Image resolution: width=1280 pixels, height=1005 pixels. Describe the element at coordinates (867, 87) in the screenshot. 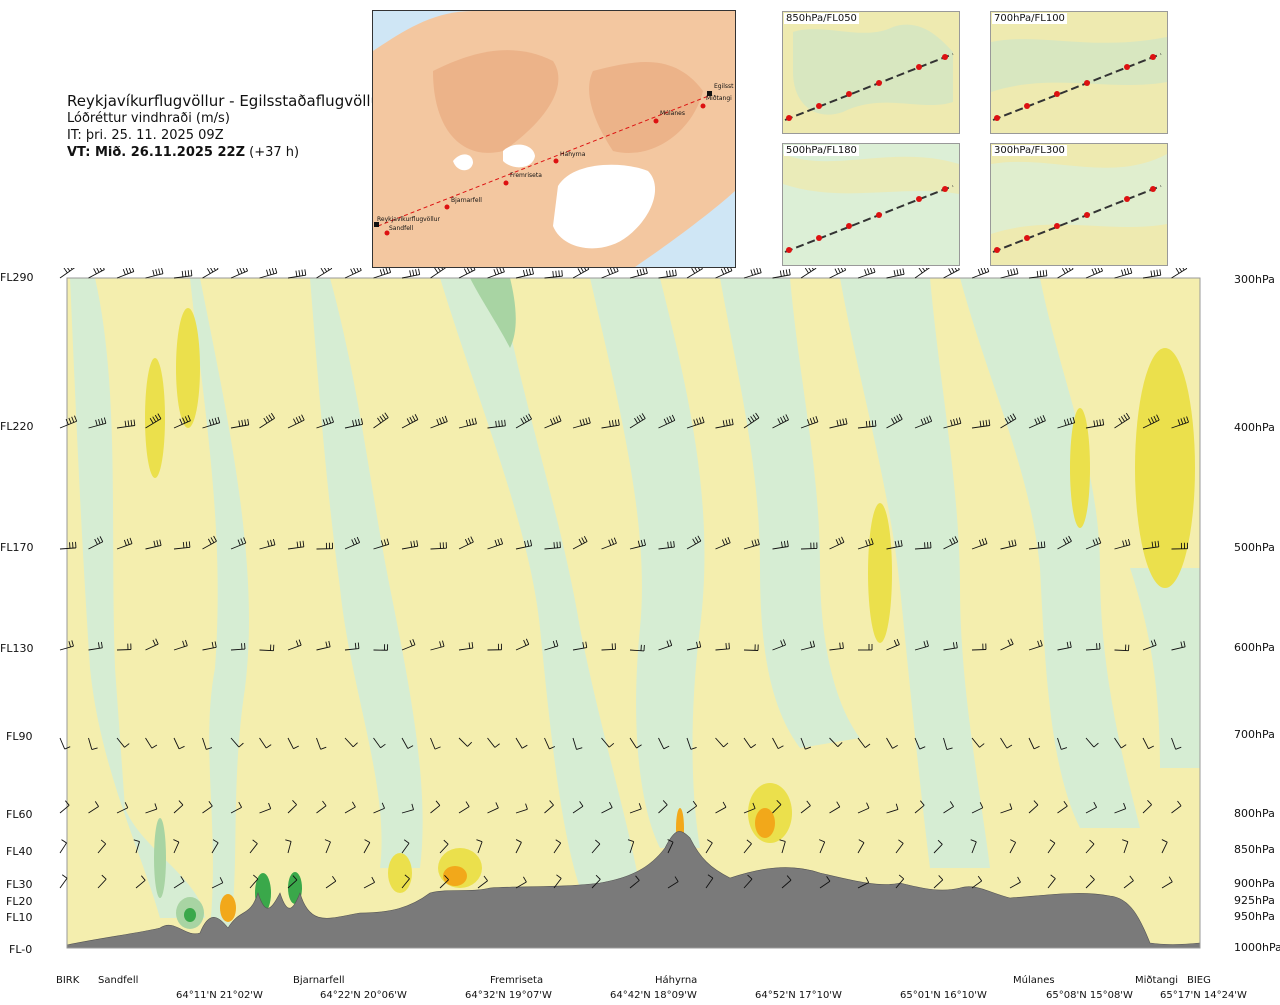

I see `mini-waypoints` at that location.